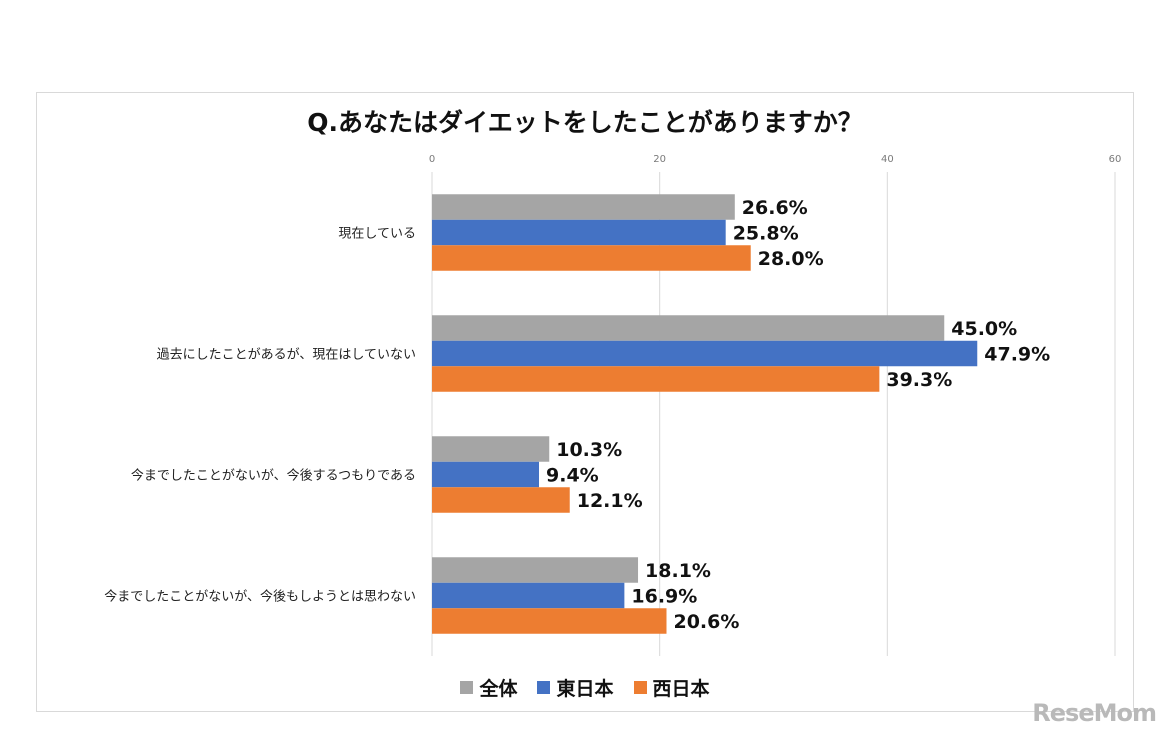  What do you see at coordinates (919, 380) in the screenshot?
I see `data-label: 39.3%` at bounding box center [919, 380].